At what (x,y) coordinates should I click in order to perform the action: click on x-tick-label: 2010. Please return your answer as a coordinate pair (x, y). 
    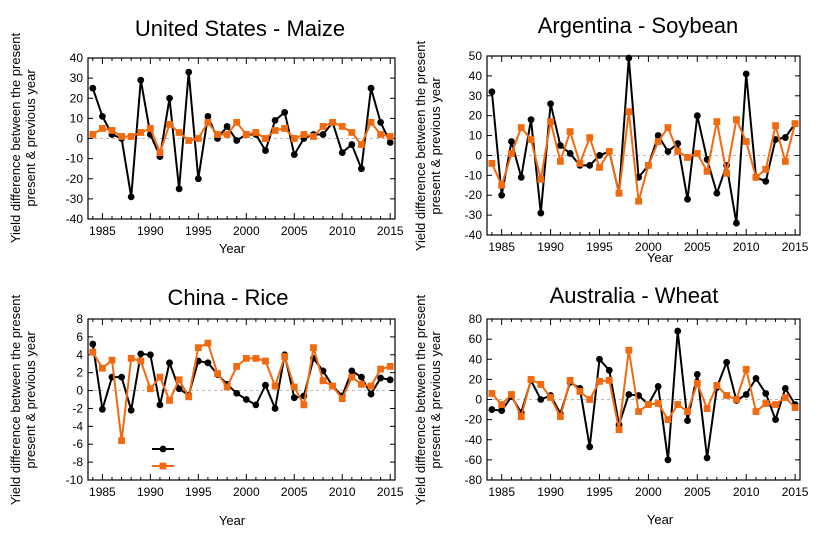
    Looking at the image, I should click on (746, 492).